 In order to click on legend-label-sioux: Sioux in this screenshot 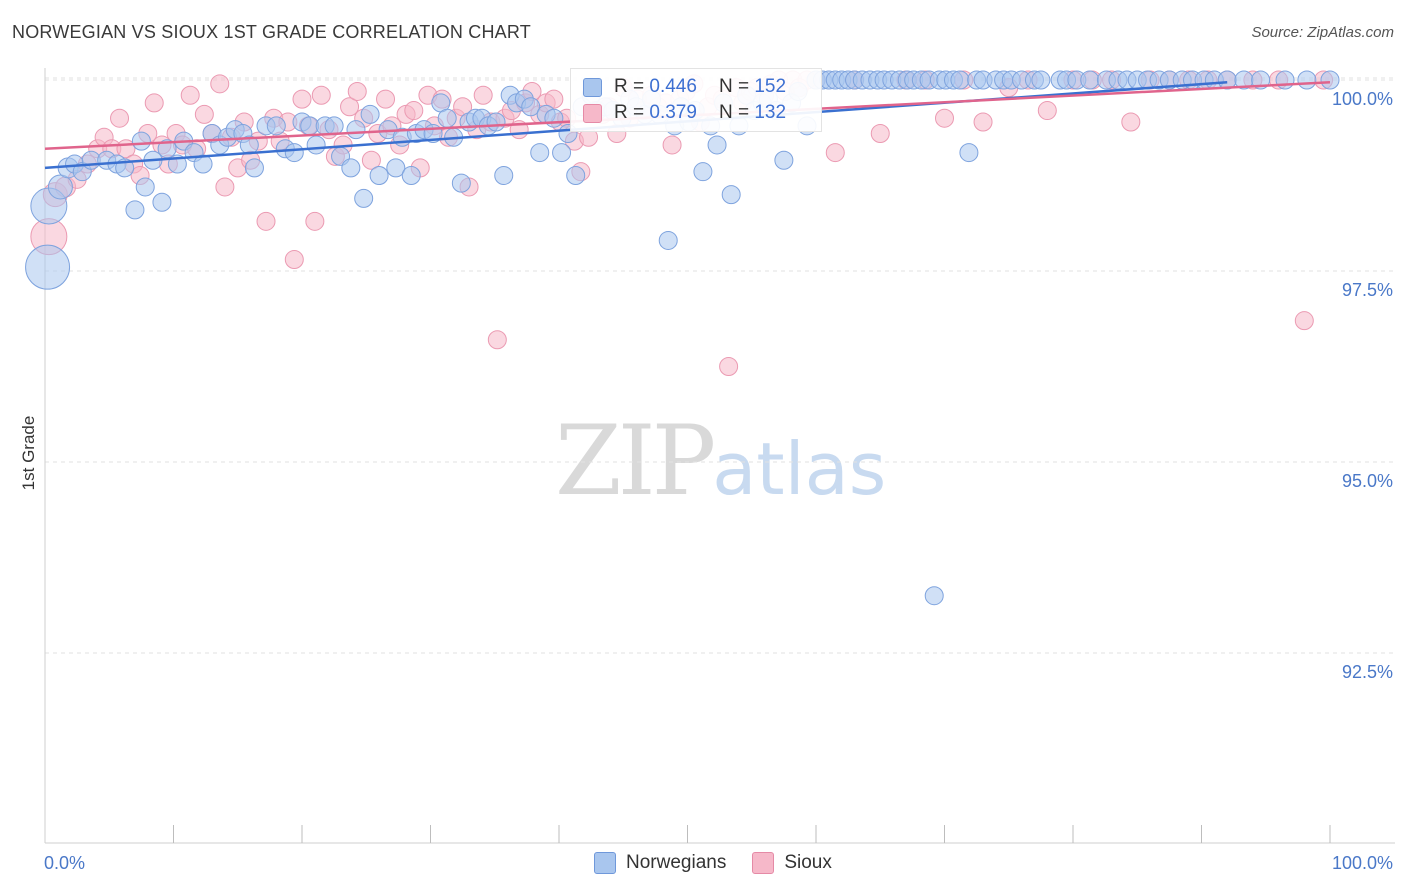, I will do `click(808, 862)`.